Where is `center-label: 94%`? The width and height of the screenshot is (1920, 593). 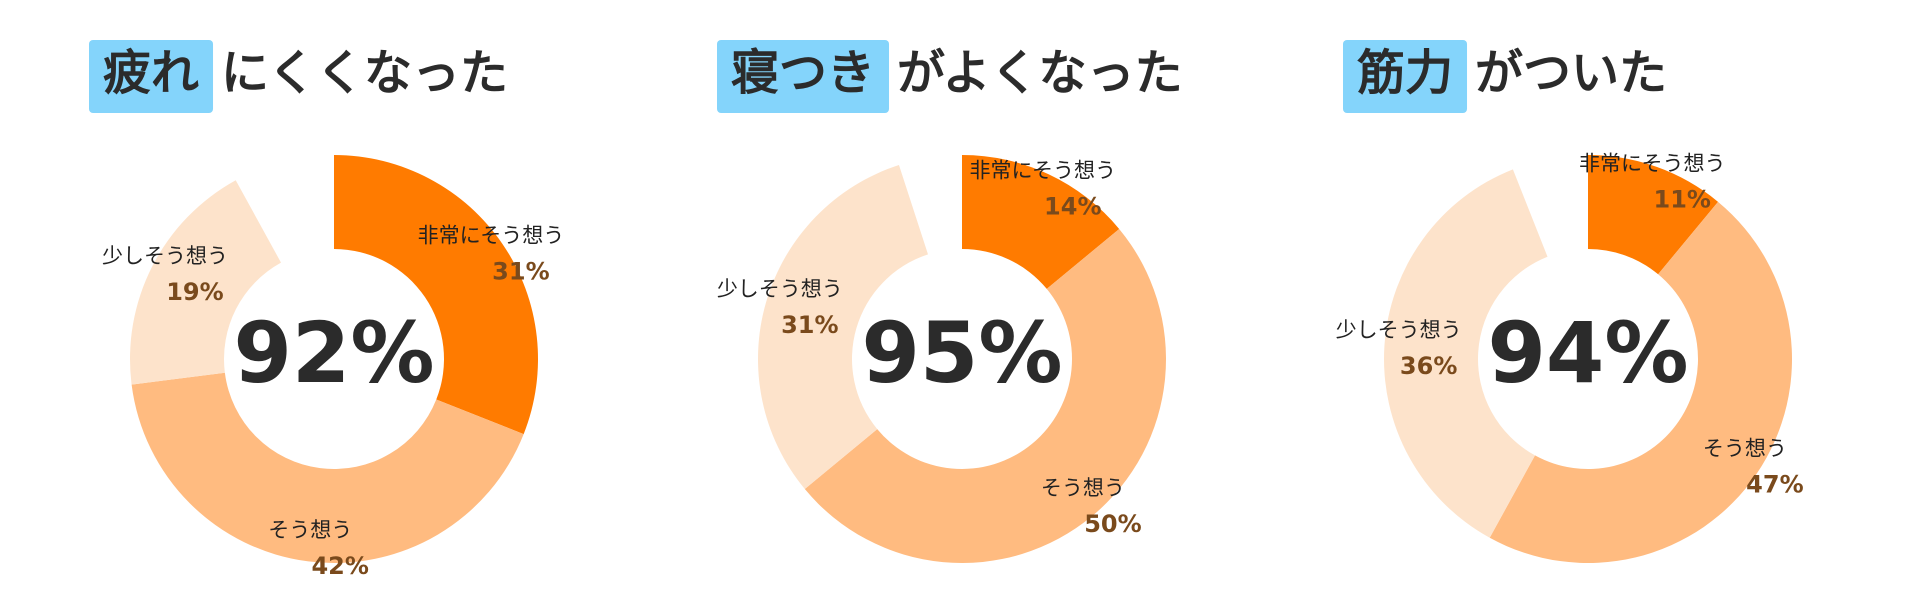
center-label: 94% is located at coordinates (1587, 353).